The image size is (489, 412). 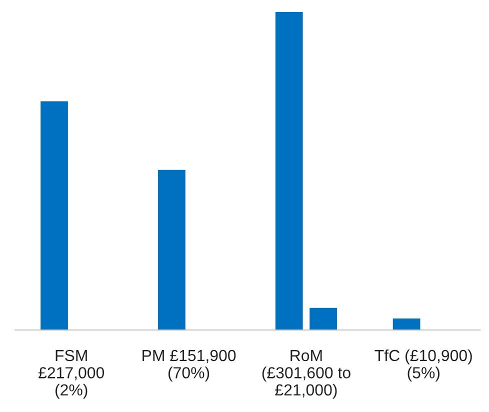 What do you see at coordinates (189, 366) in the screenshot?
I see `x-tick-label: PM £151,900 (70%)` at bounding box center [189, 366].